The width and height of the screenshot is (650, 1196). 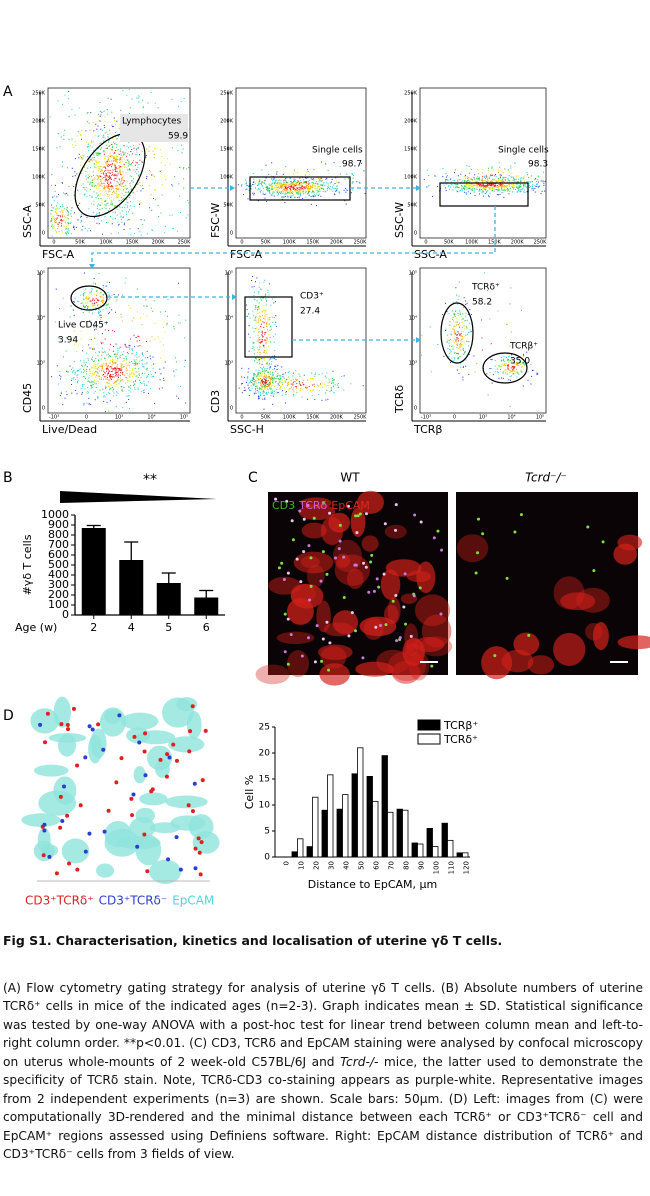 I want to click on bar, so click(x=206, y=607).